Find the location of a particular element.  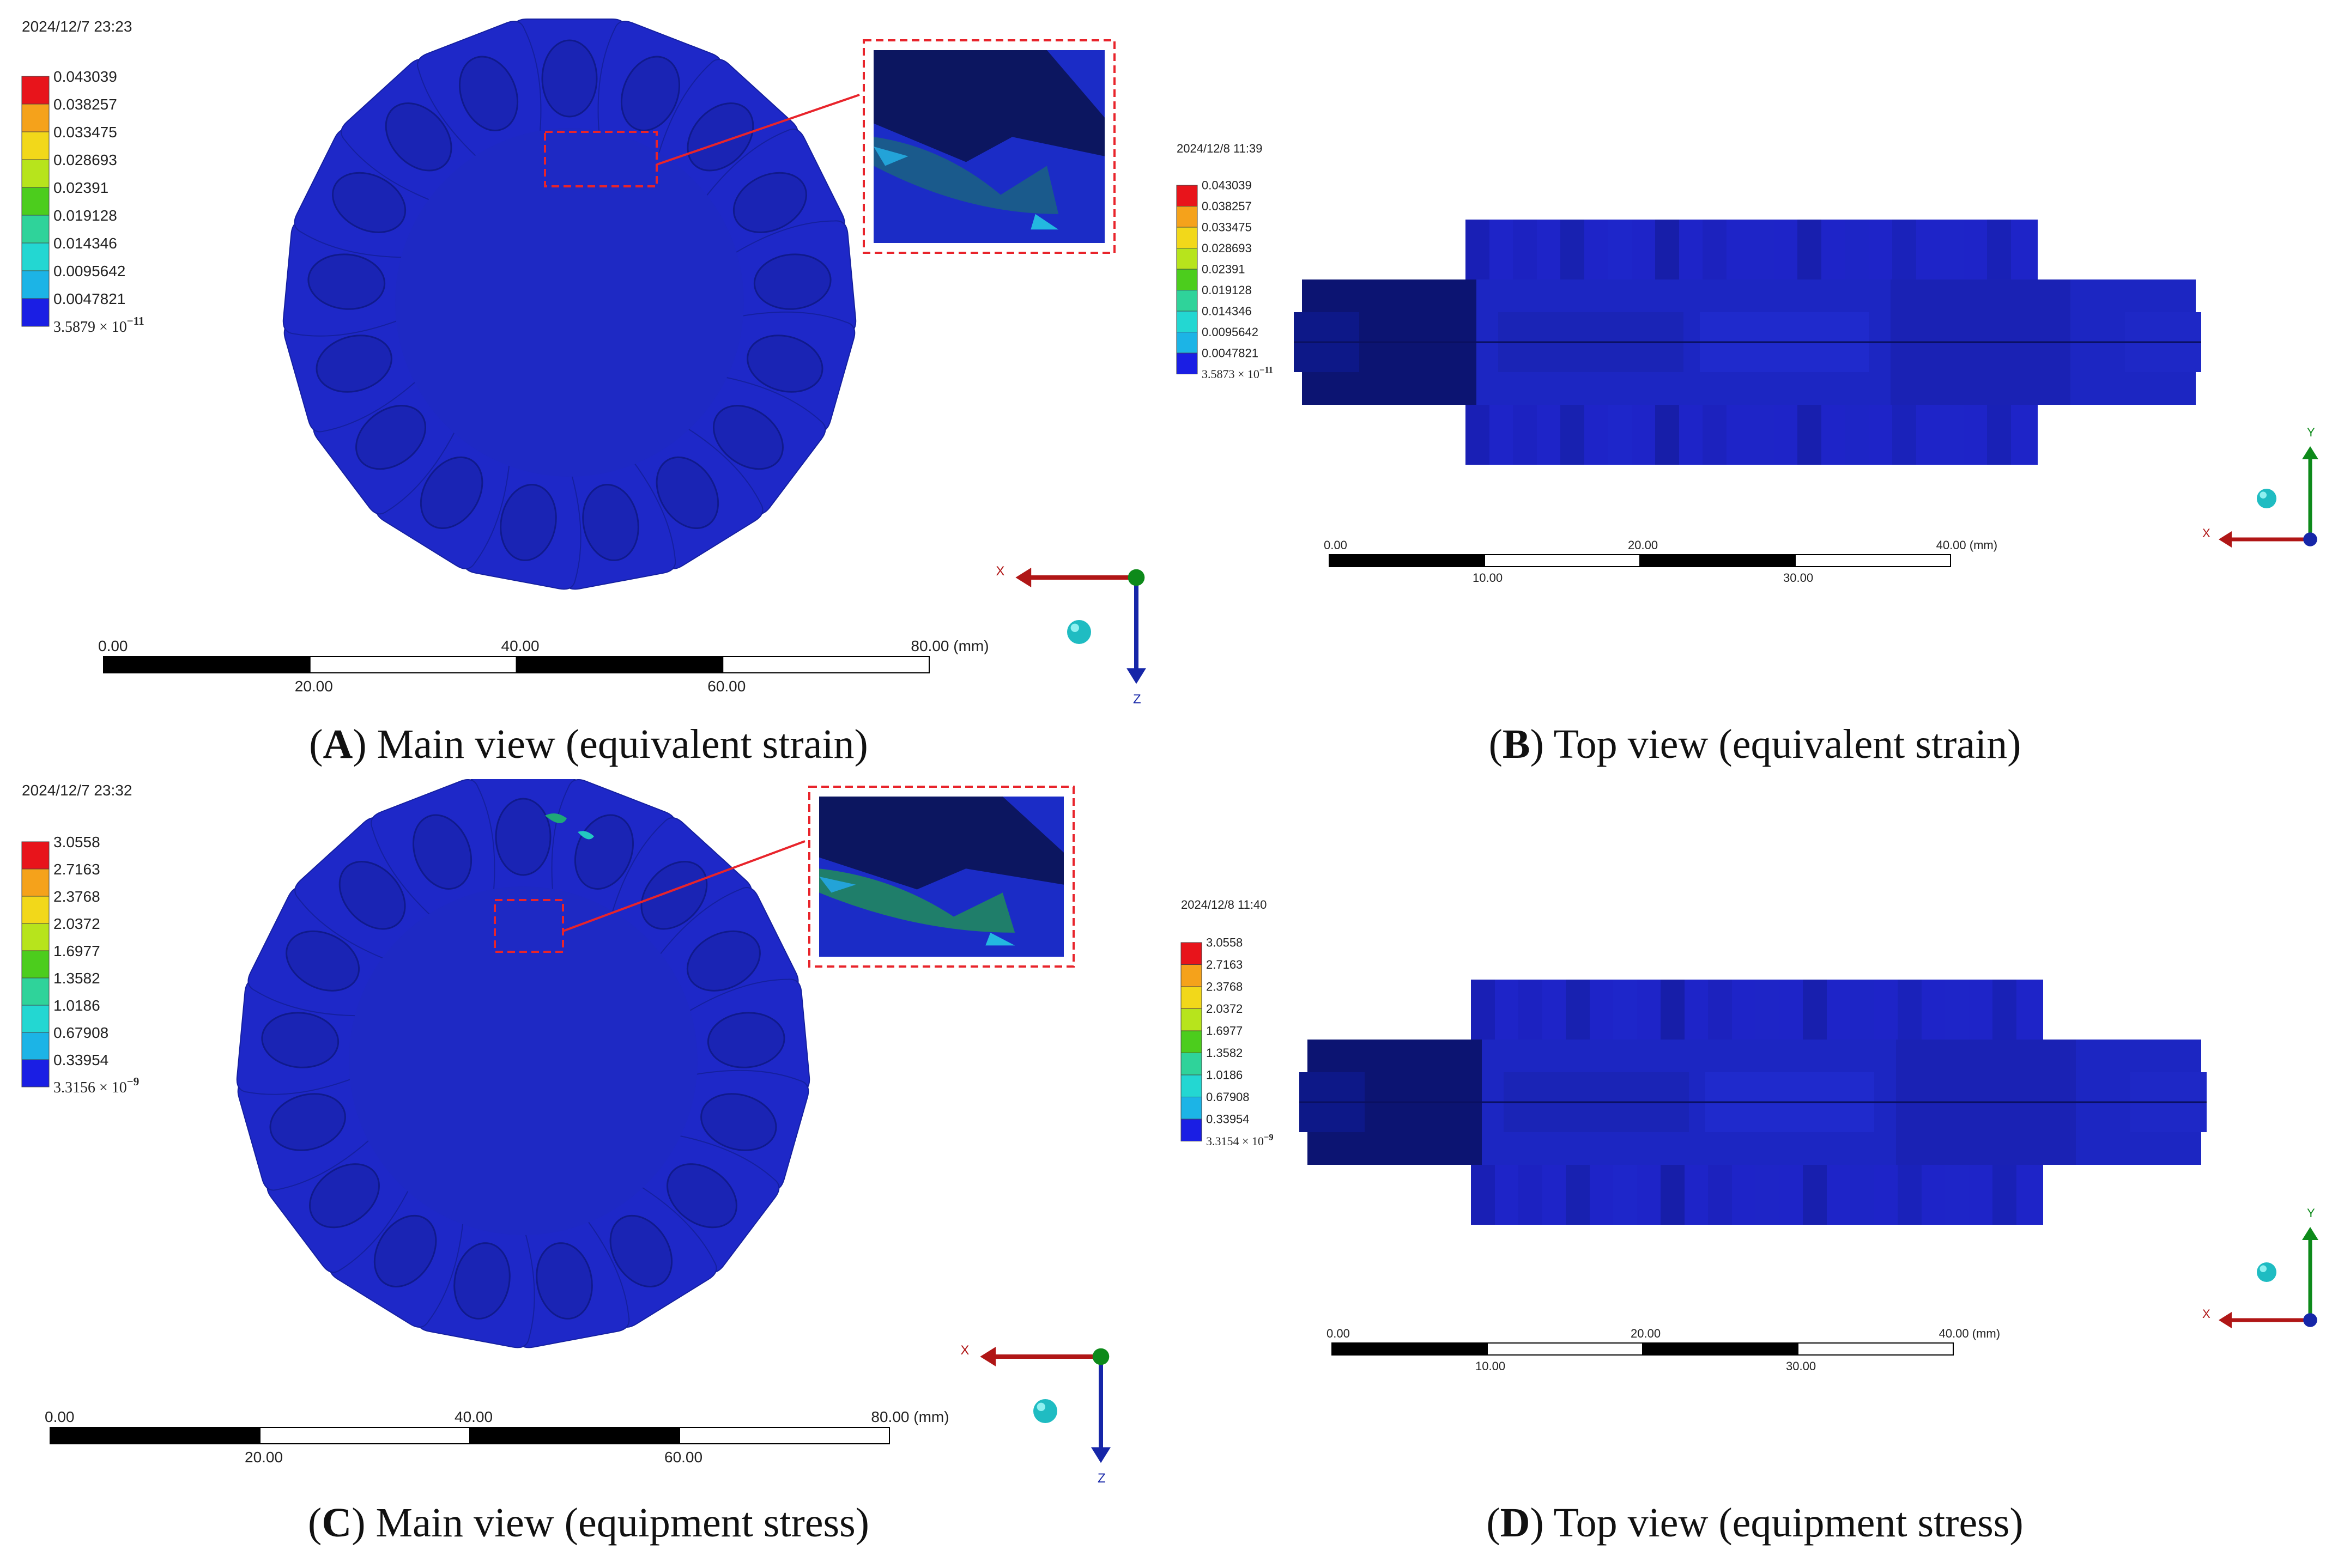

caption-d-letter: D is located at coordinates (1515, 1523).